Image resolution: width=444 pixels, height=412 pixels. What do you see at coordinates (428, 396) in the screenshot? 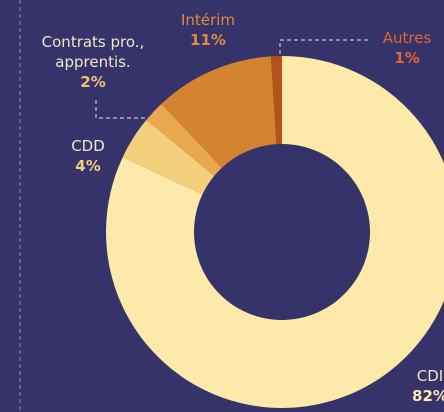
I see `value-label: 82%` at bounding box center [428, 396].